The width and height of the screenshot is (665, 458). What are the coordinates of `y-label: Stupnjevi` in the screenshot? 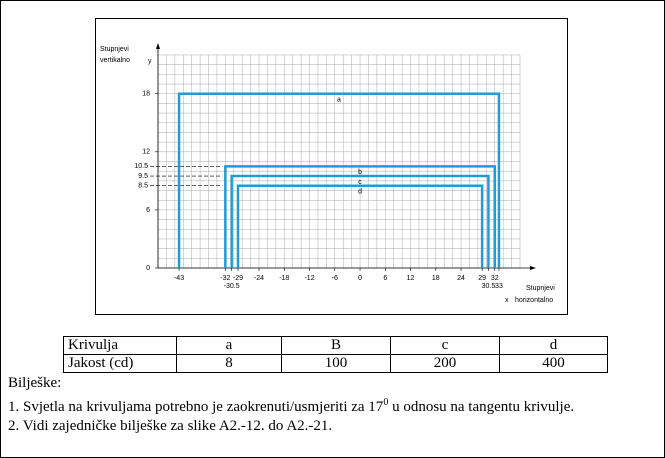 It's located at (114, 49).